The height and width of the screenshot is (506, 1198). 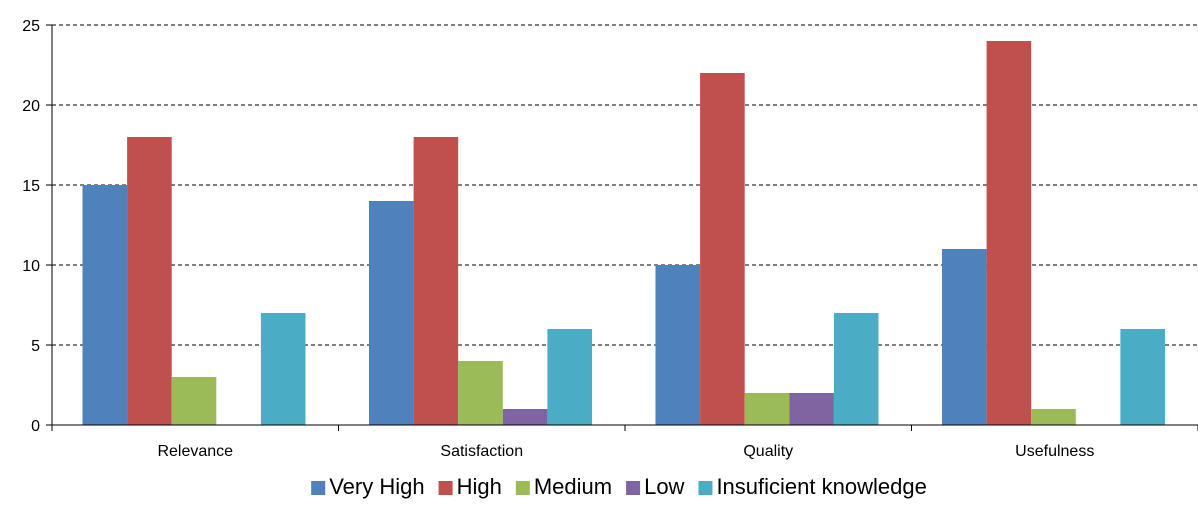 What do you see at coordinates (35, 346) in the screenshot?
I see `y-tick-label: 5` at bounding box center [35, 346].